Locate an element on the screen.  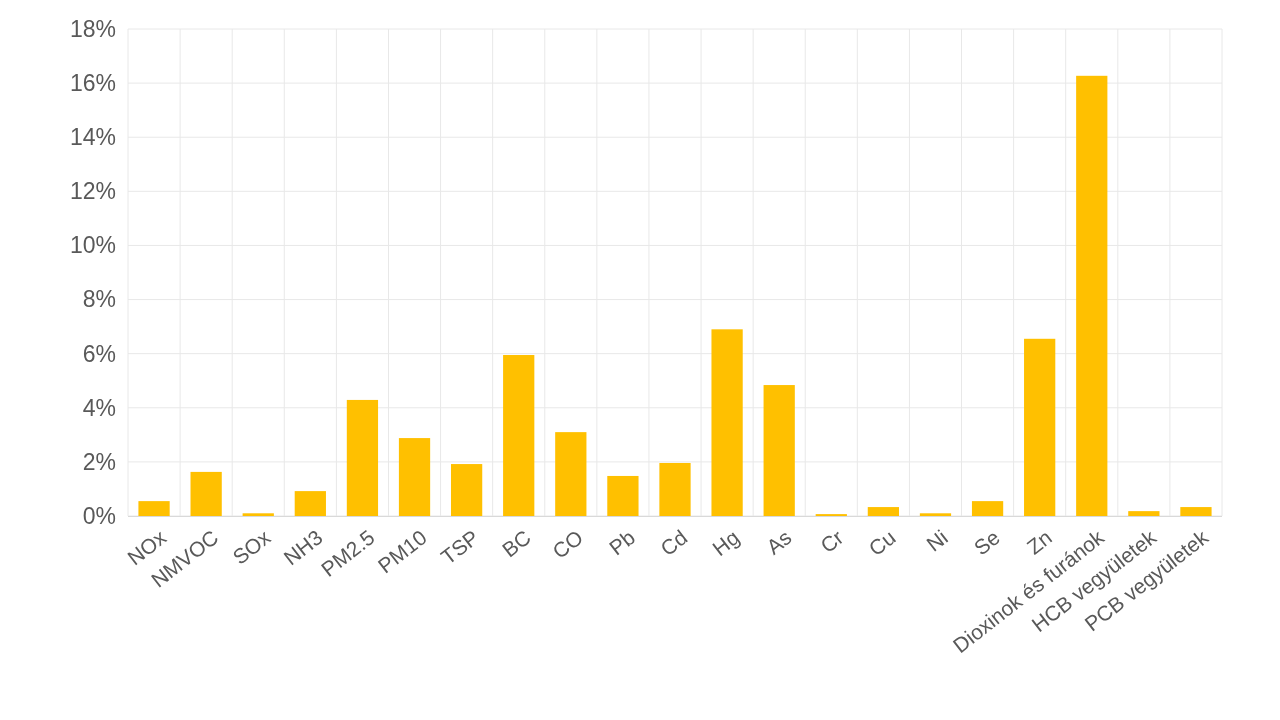
y-tick-label: 14% is located at coordinates (92, 137).